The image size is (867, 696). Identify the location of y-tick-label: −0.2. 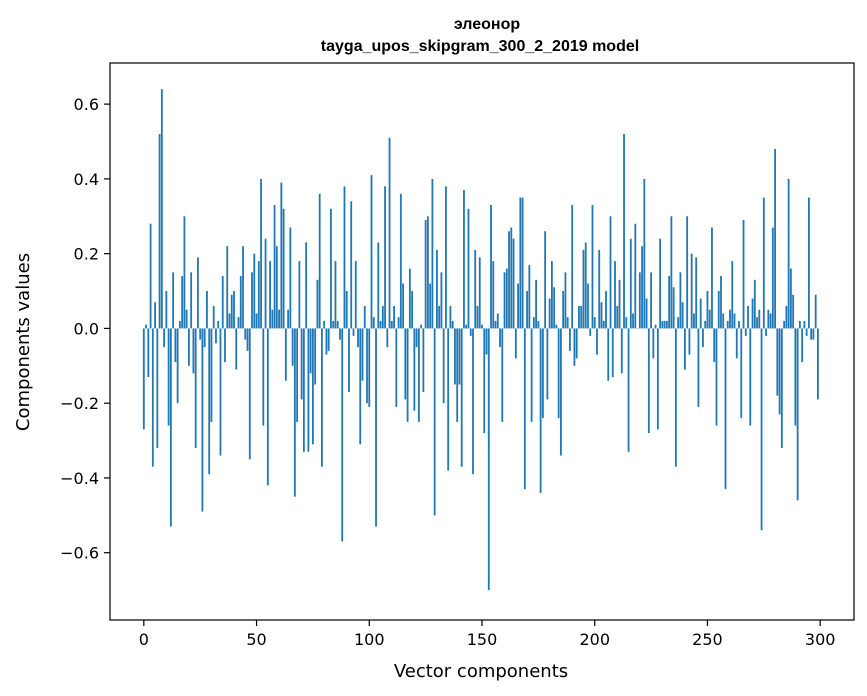
(79, 403).